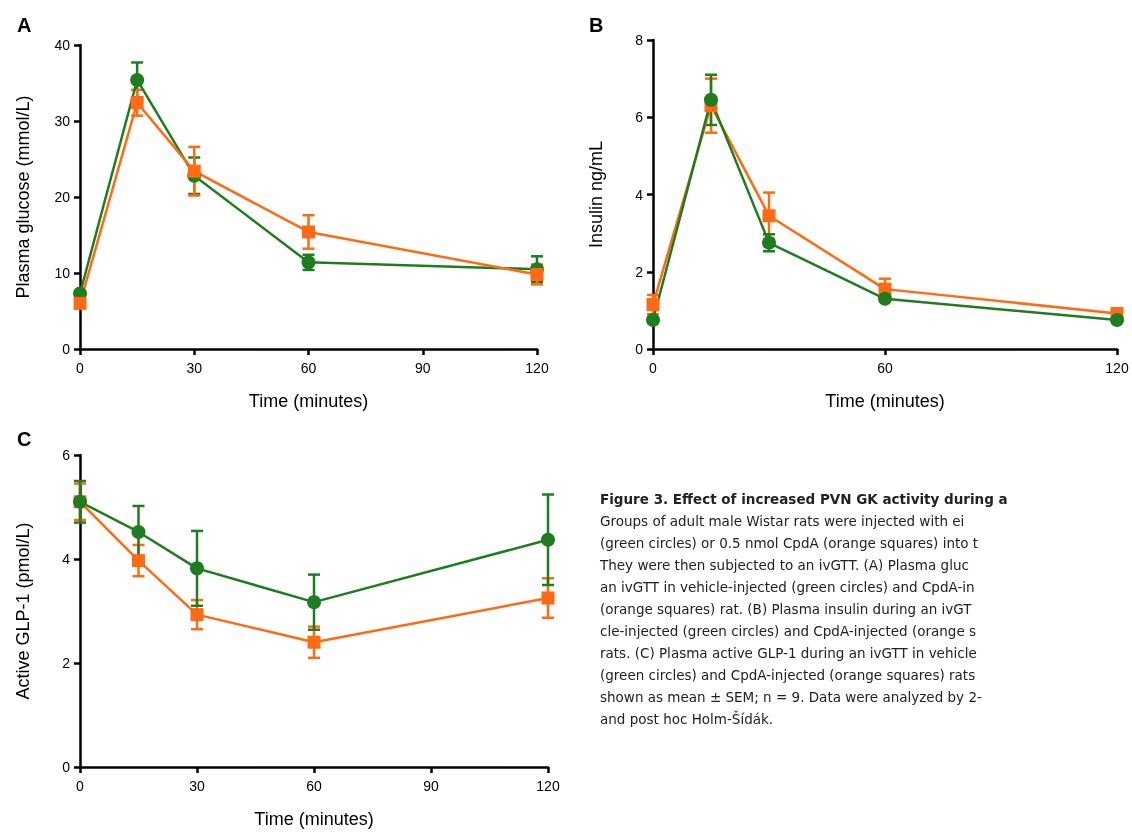 The image size is (1132, 838). I want to click on y-axis-title: Active GLP-1 (pmol/L), so click(23, 611).